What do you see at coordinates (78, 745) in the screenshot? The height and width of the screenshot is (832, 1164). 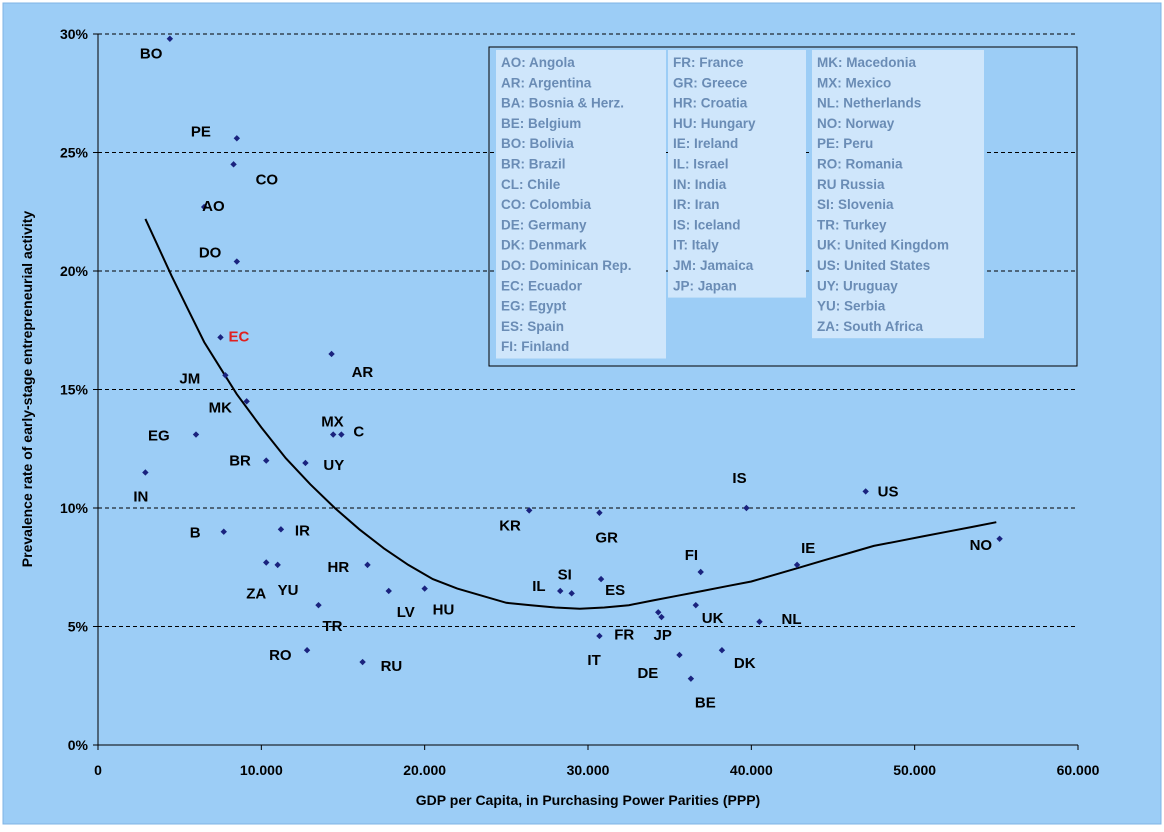 I see `y-tick-label: 0%` at bounding box center [78, 745].